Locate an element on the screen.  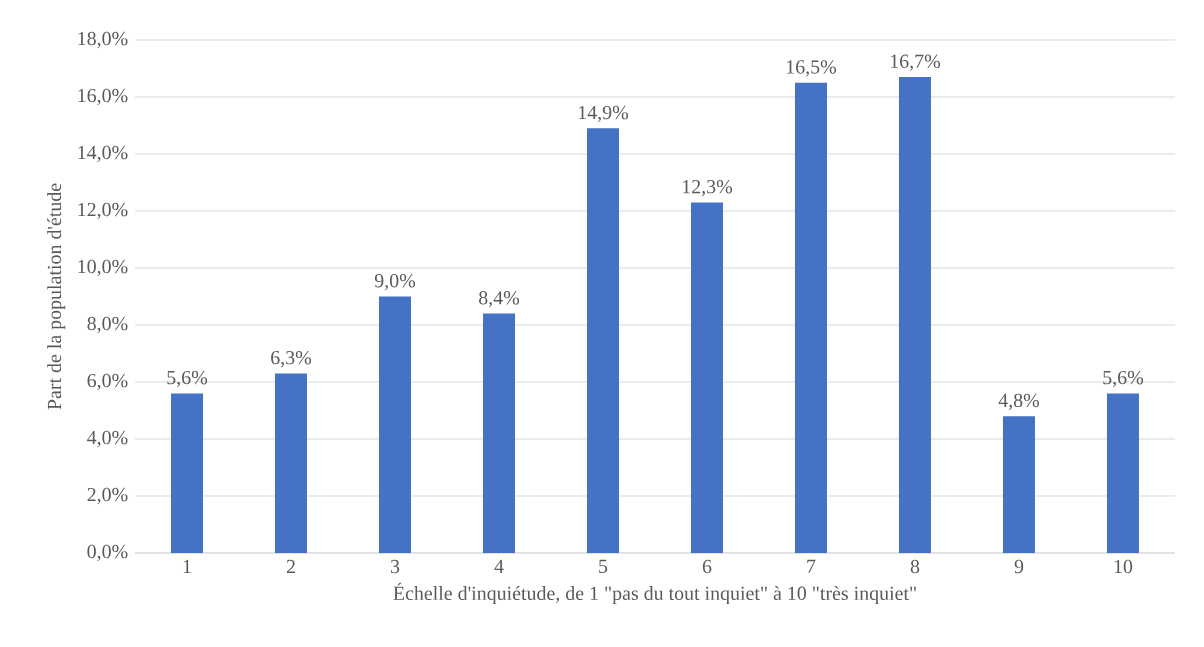
y-tick-label: 12,0% is located at coordinates (103, 211).